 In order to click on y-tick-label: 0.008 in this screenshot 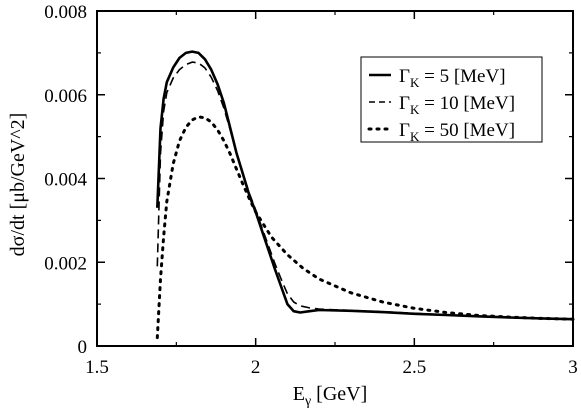, I will do `click(65, 12)`.